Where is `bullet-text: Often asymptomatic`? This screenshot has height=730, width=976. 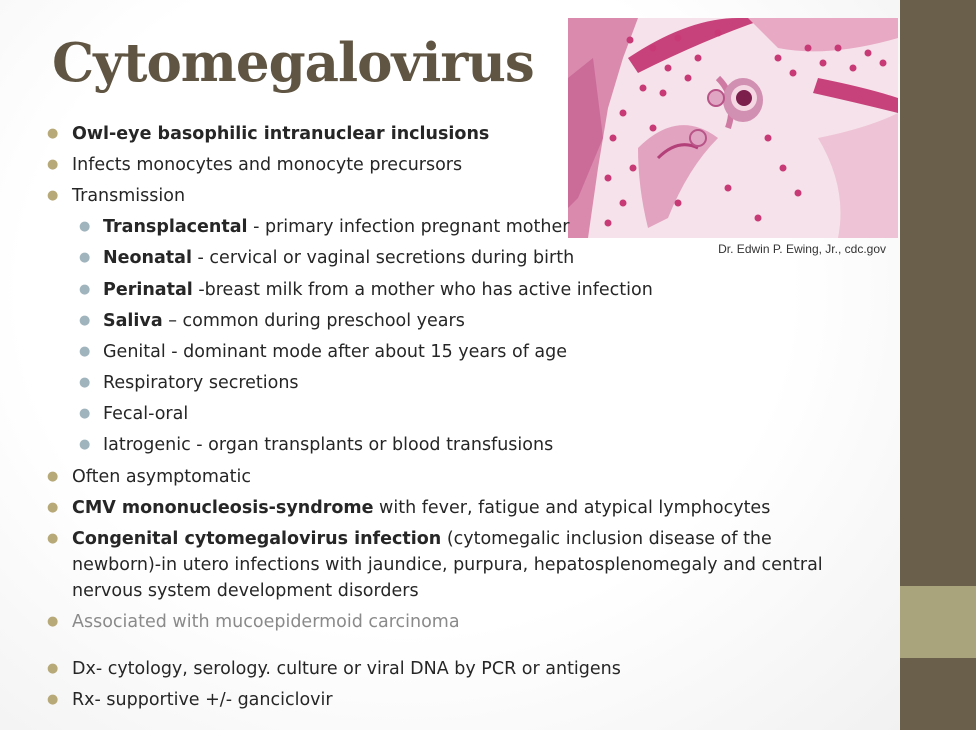
bullet-text: Often asymptomatic is located at coordinates (161, 477).